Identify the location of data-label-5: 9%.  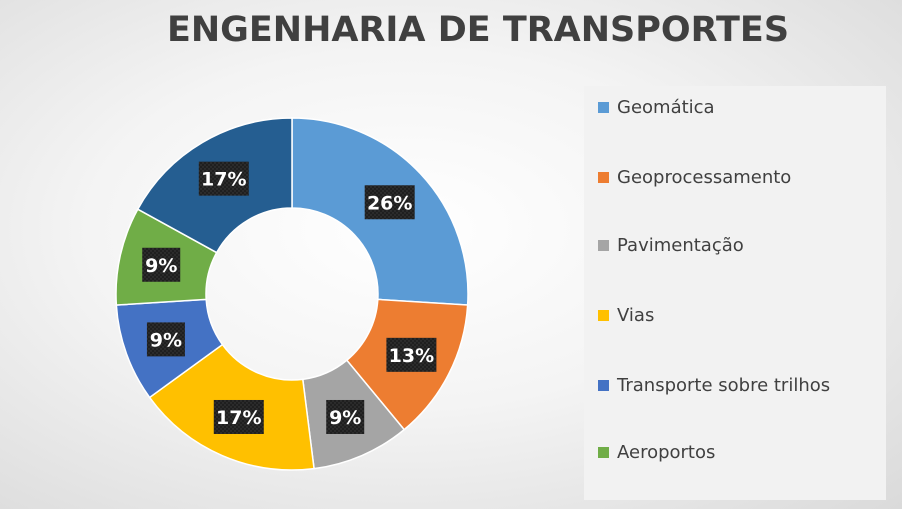
(165, 339).